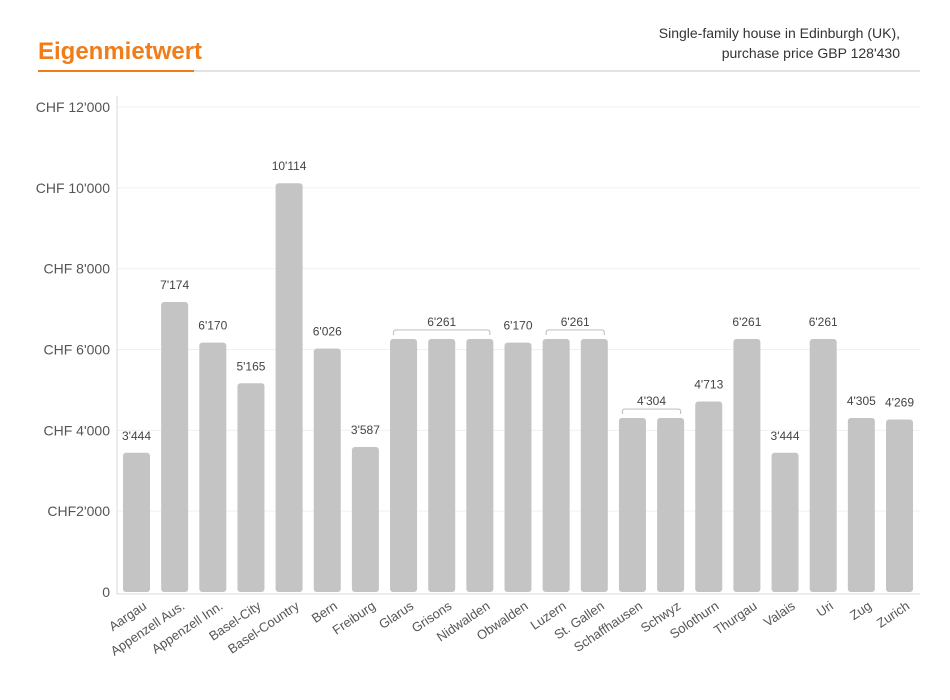  I want to click on data-label: 10'114, so click(289, 166).